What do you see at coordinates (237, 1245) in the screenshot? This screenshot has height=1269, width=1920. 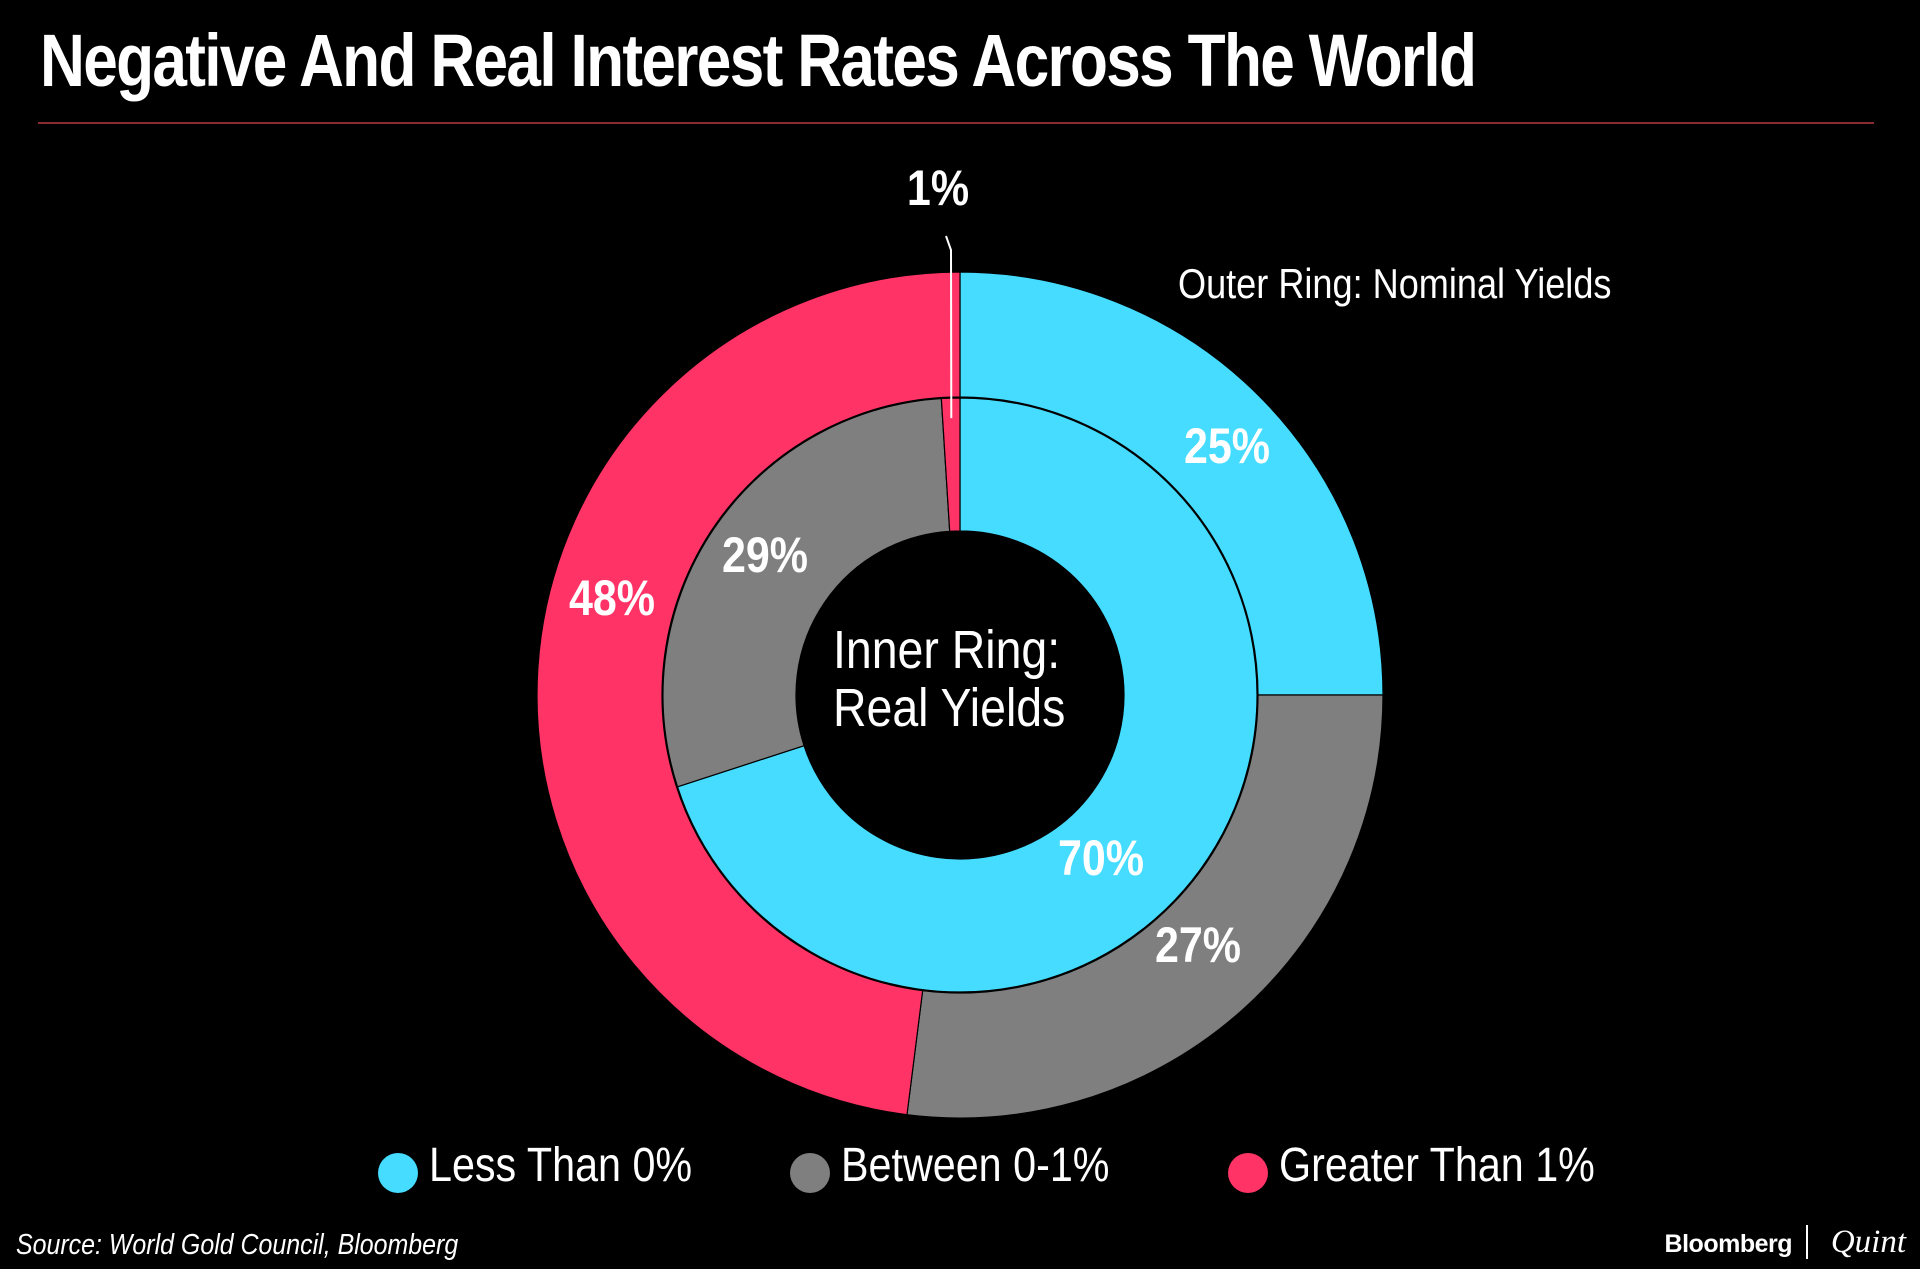 I see `source-note: Source: World Gold Council, Bloomberg` at bounding box center [237, 1245].